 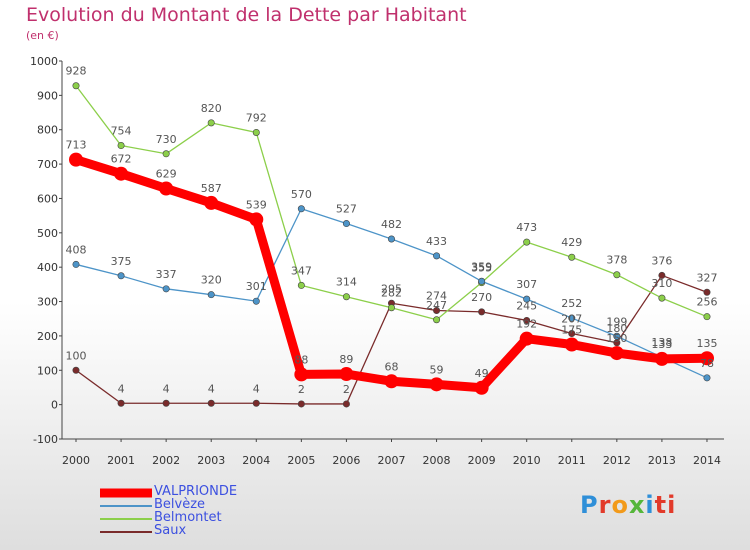 I want to click on x-tick-label: 2009, so click(x=482, y=460).